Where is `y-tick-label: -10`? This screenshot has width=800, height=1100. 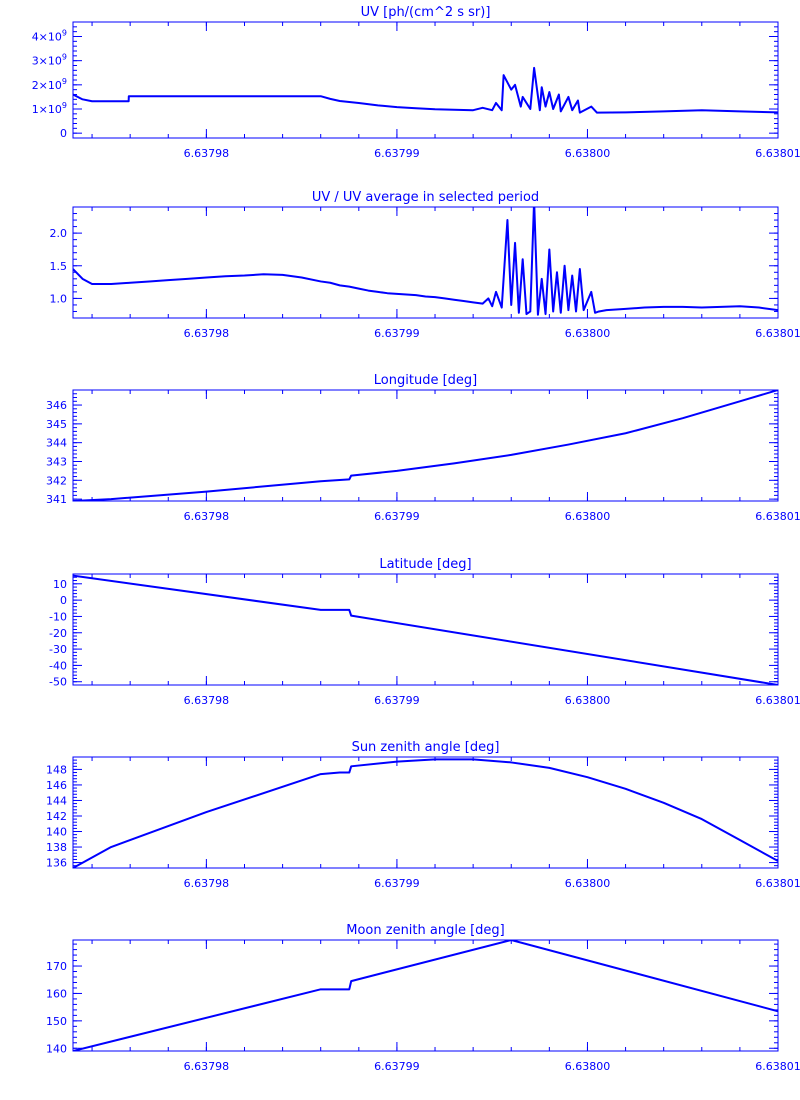 y-tick-label: -10 is located at coordinates (58, 616).